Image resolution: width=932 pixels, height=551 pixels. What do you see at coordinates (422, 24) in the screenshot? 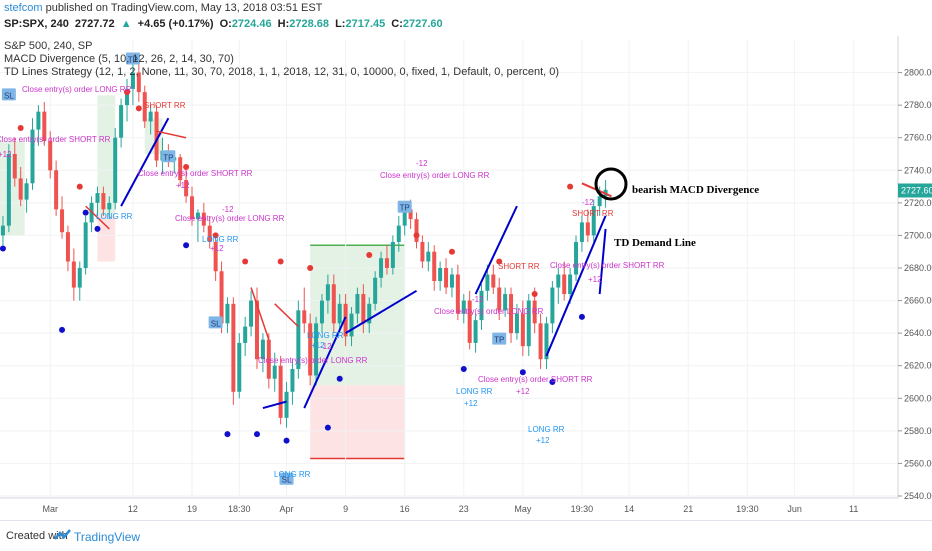
I see `close-value: 2727.60` at bounding box center [422, 24].